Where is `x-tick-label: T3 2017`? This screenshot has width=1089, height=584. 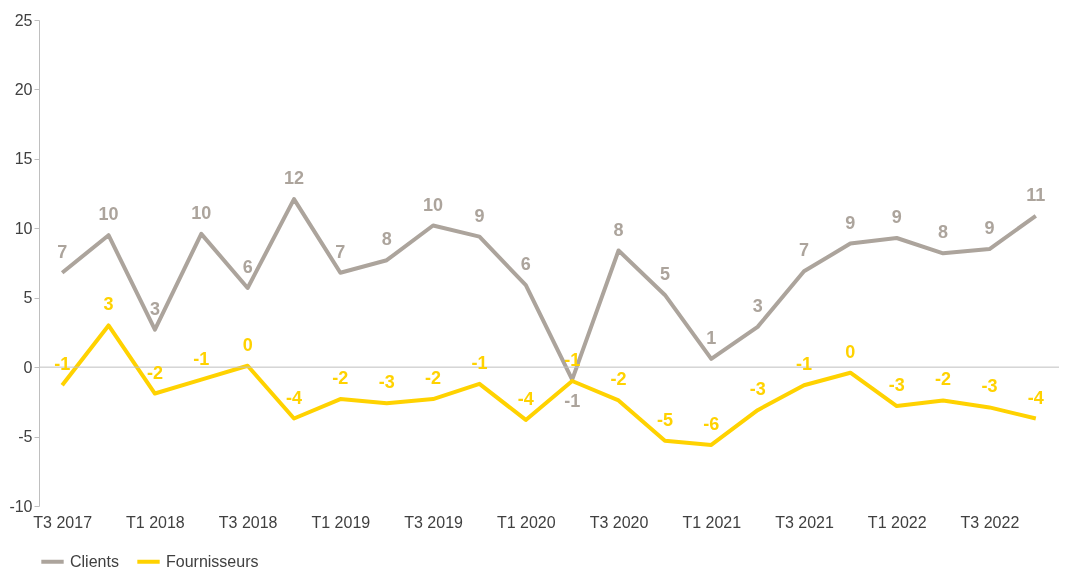
x-tick-label: T3 2017 is located at coordinates (63, 522).